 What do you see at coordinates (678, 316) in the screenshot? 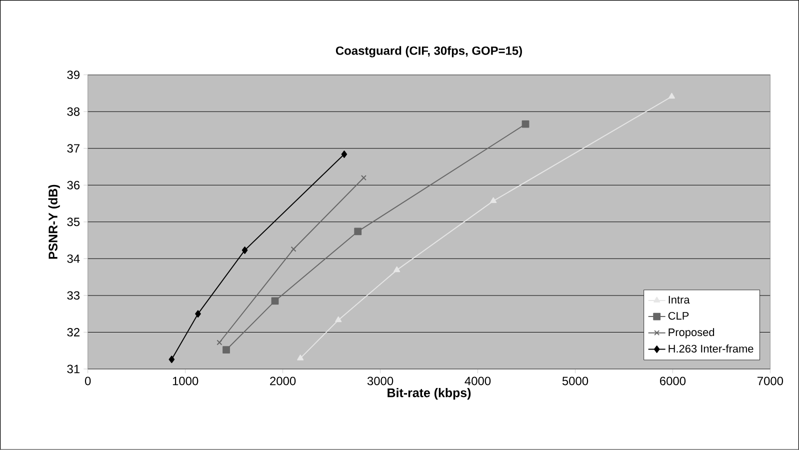
I see `legend-label: CLP` at bounding box center [678, 316].